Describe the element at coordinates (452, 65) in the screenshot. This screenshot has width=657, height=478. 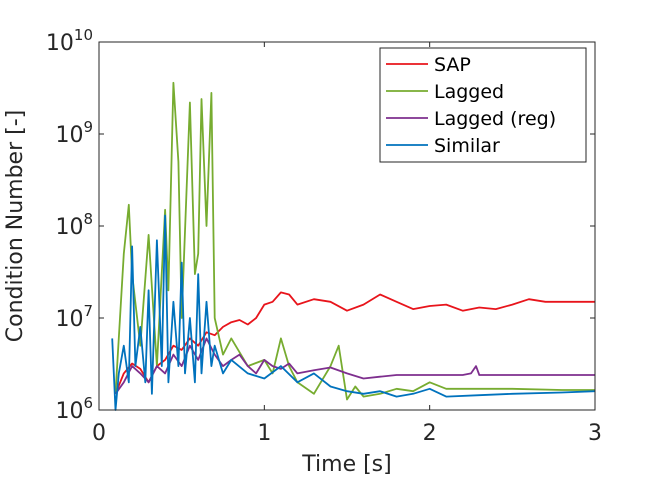
I see `legend-label-0: SAP` at that location.